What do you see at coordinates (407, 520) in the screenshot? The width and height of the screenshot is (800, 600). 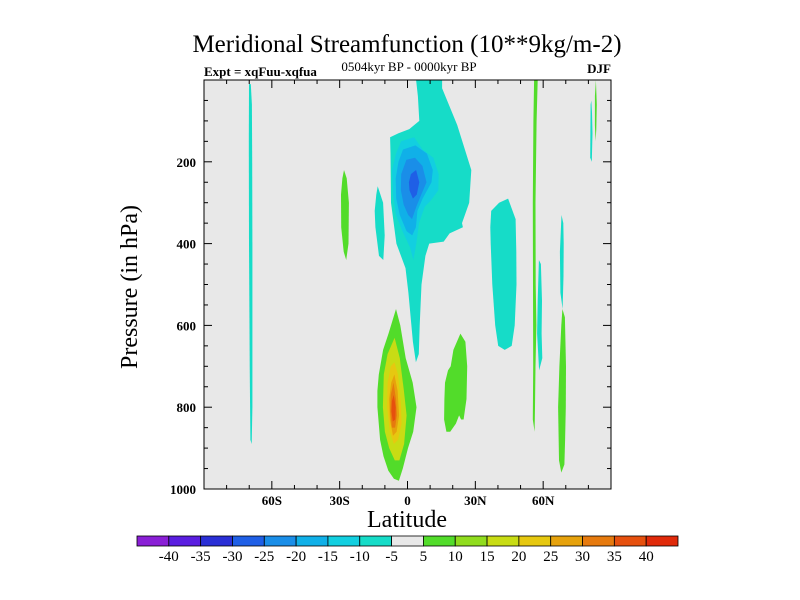 I see `x-axis-label: Latitude` at bounding box center [407, 520].